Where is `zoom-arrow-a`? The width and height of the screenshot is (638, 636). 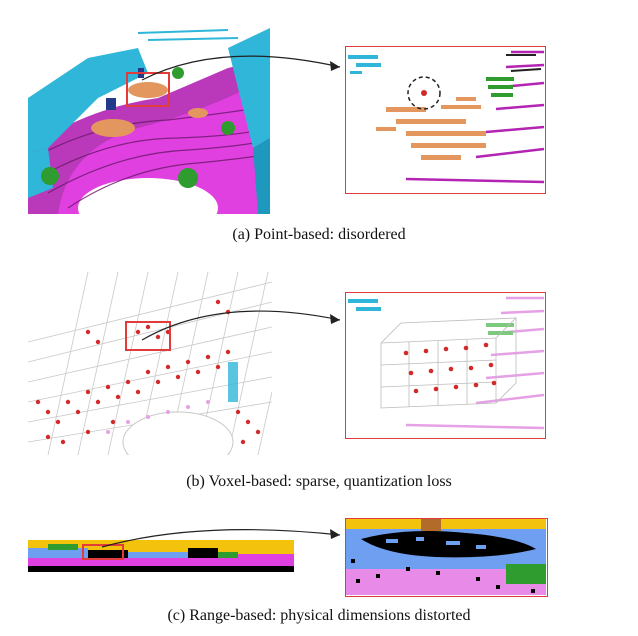
zoom-arrow-a is located at coordinates (241, 68).